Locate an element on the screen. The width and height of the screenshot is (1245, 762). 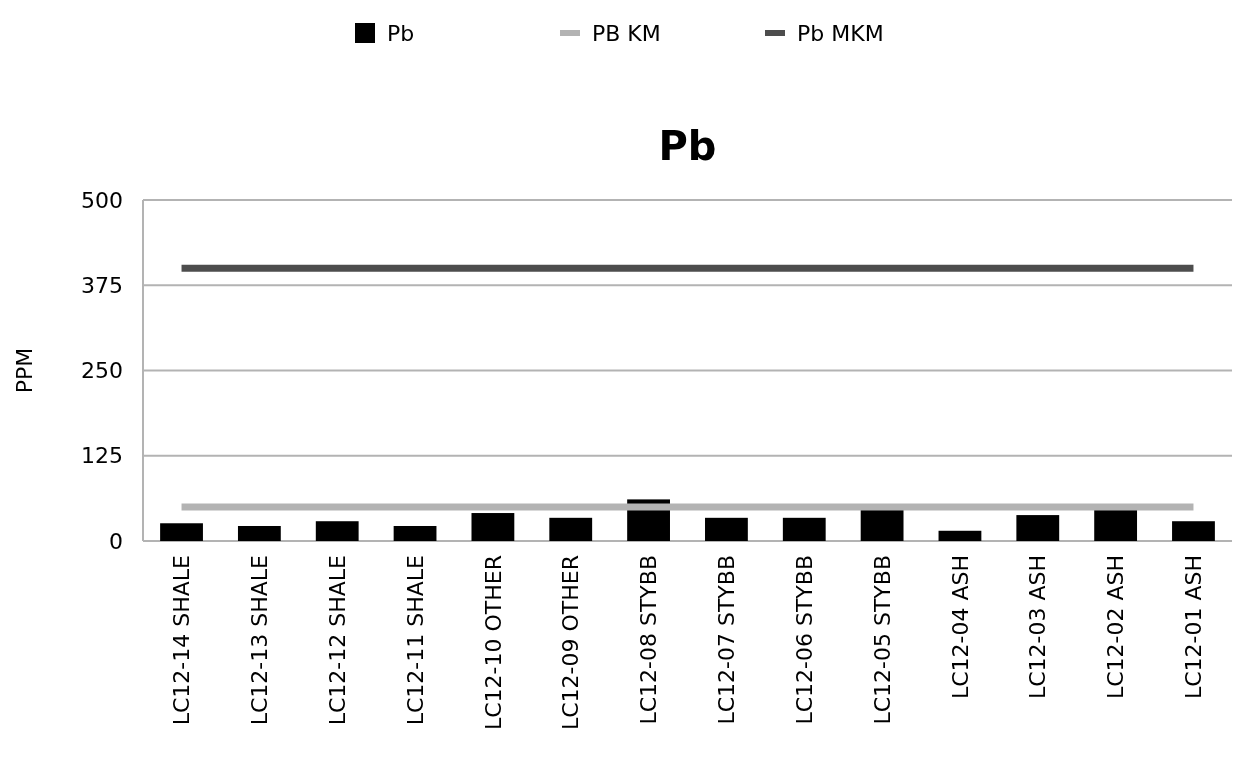
x-tick-label: LC12-04 ASH is located at coordinates (960, 627).